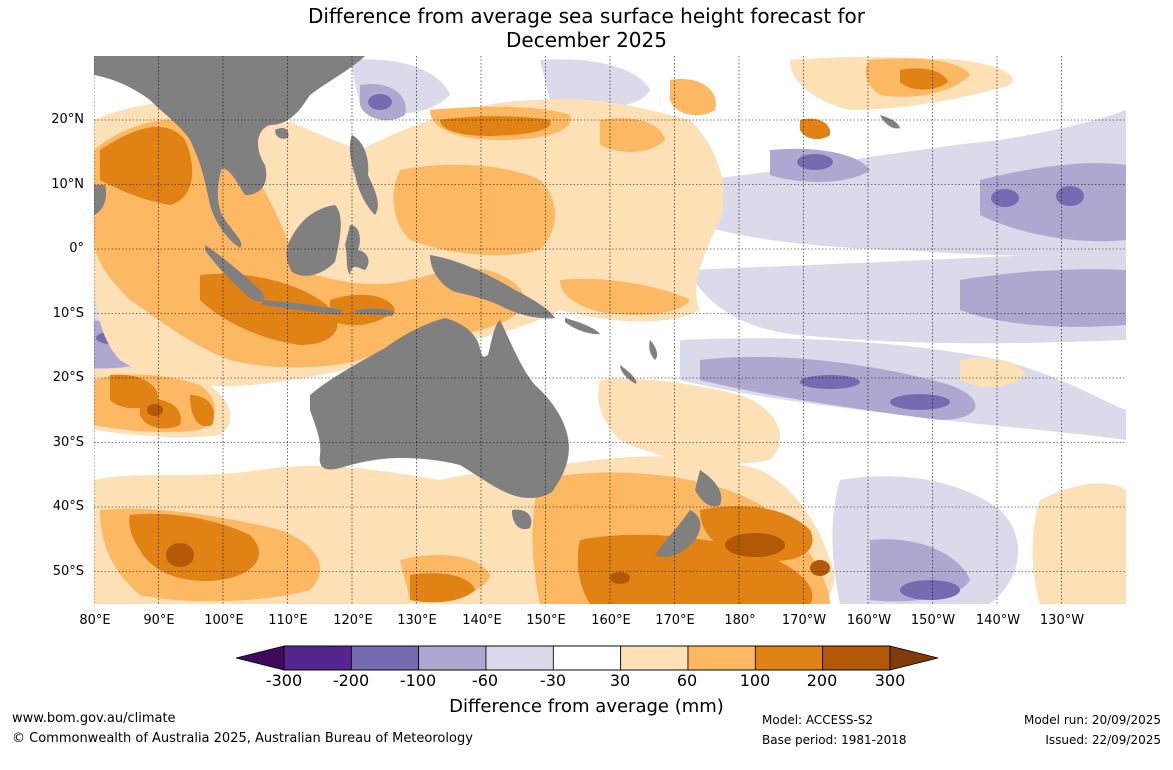  I want to click on colorbar-tick-neg300: -300, so click(284, 680).